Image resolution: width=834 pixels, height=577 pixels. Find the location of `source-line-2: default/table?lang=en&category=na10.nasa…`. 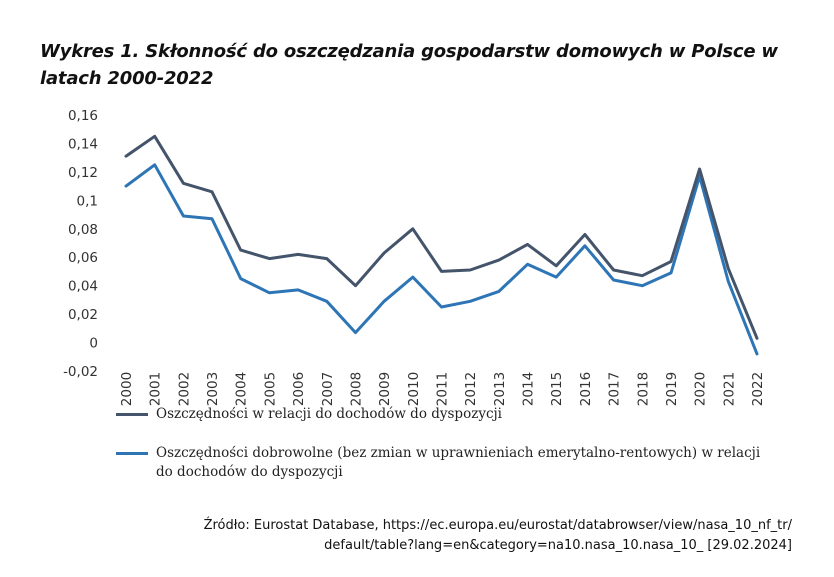

source-line-2: default/table?lang=en&category=na10.nasa… is located at coordinates (558, 545).